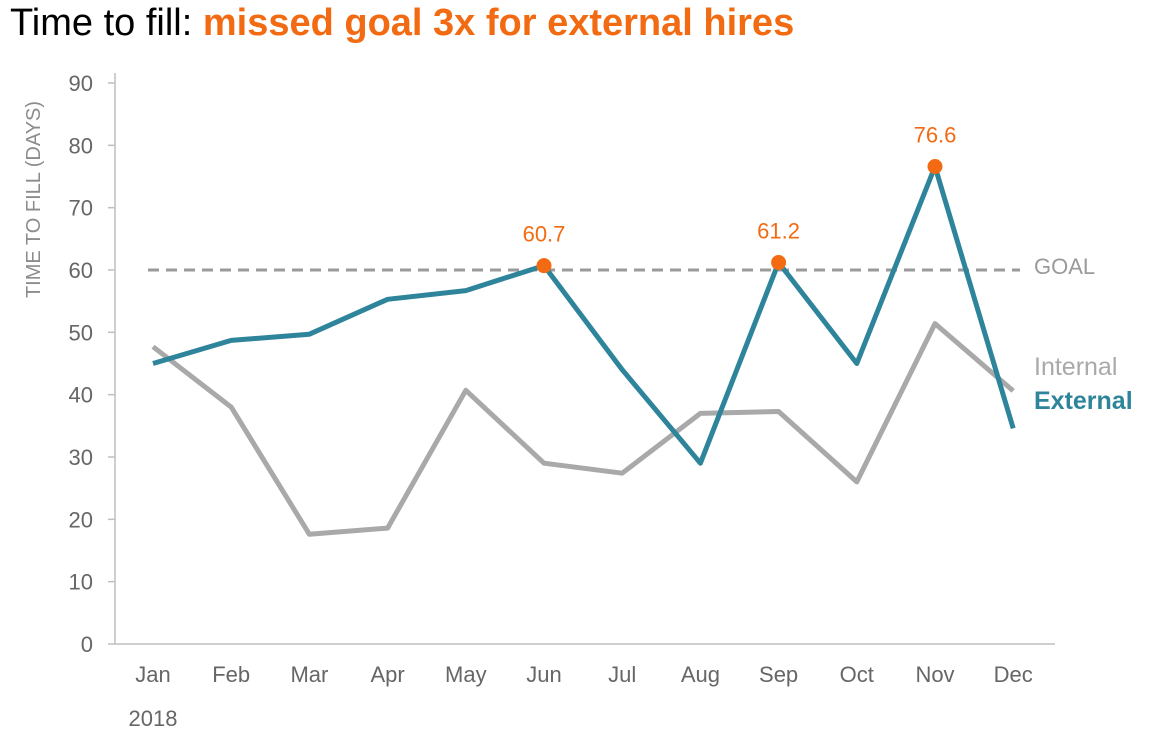 Image resolution: width=1164 pixels, height=750 pixels. What do you see at coordinates (81, 145) in the screenshot?
I see `y-tick-label: 80` at bounding box center [81, 145].